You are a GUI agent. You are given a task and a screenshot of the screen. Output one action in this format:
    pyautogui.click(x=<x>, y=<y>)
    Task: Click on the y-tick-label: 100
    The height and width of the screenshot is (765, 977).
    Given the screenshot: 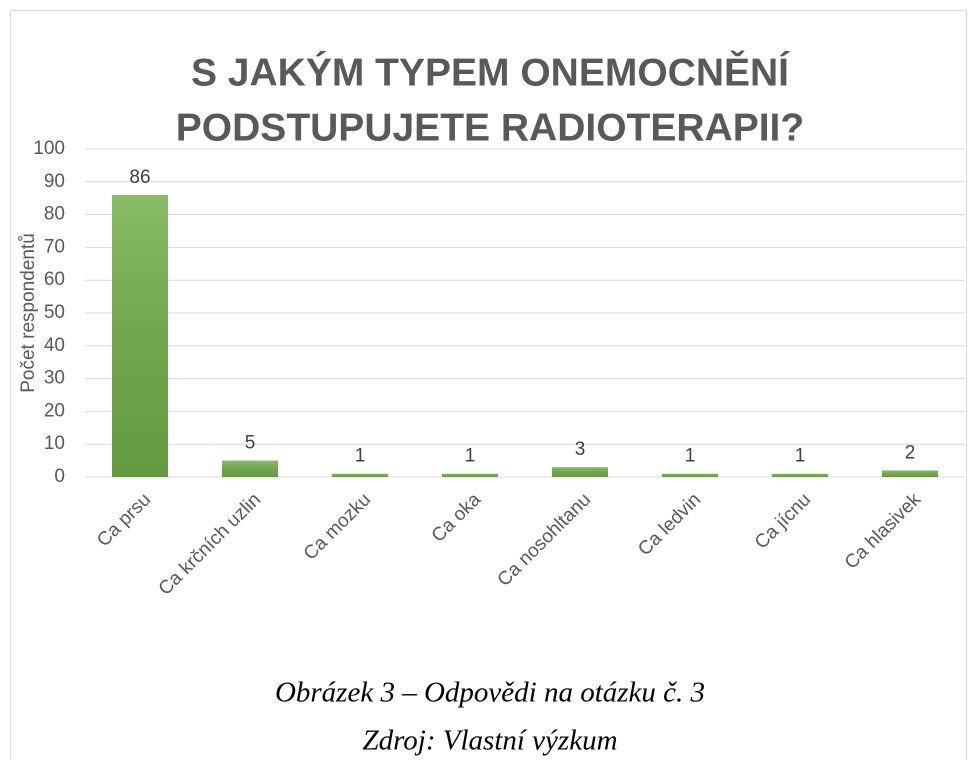 What is the action you would take?
    pyautogui.click(x=49, y=148)
    